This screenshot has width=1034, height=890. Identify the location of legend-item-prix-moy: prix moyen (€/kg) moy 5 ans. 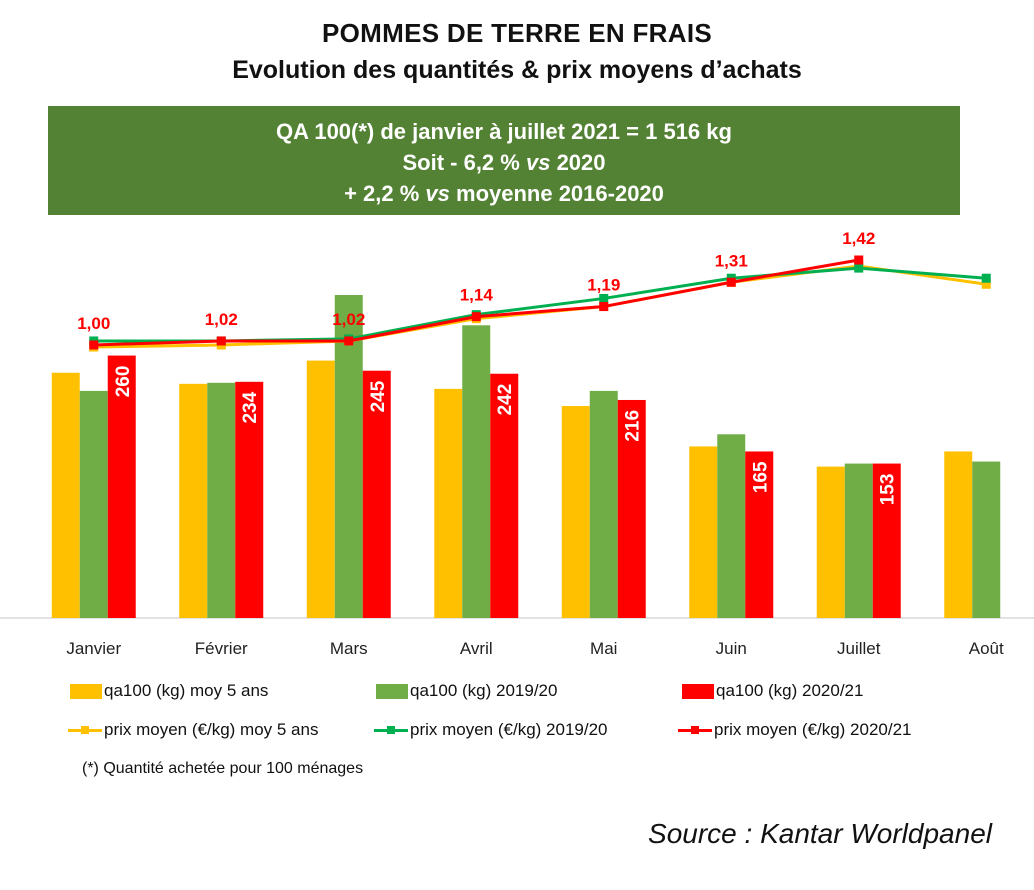
(193, 730).